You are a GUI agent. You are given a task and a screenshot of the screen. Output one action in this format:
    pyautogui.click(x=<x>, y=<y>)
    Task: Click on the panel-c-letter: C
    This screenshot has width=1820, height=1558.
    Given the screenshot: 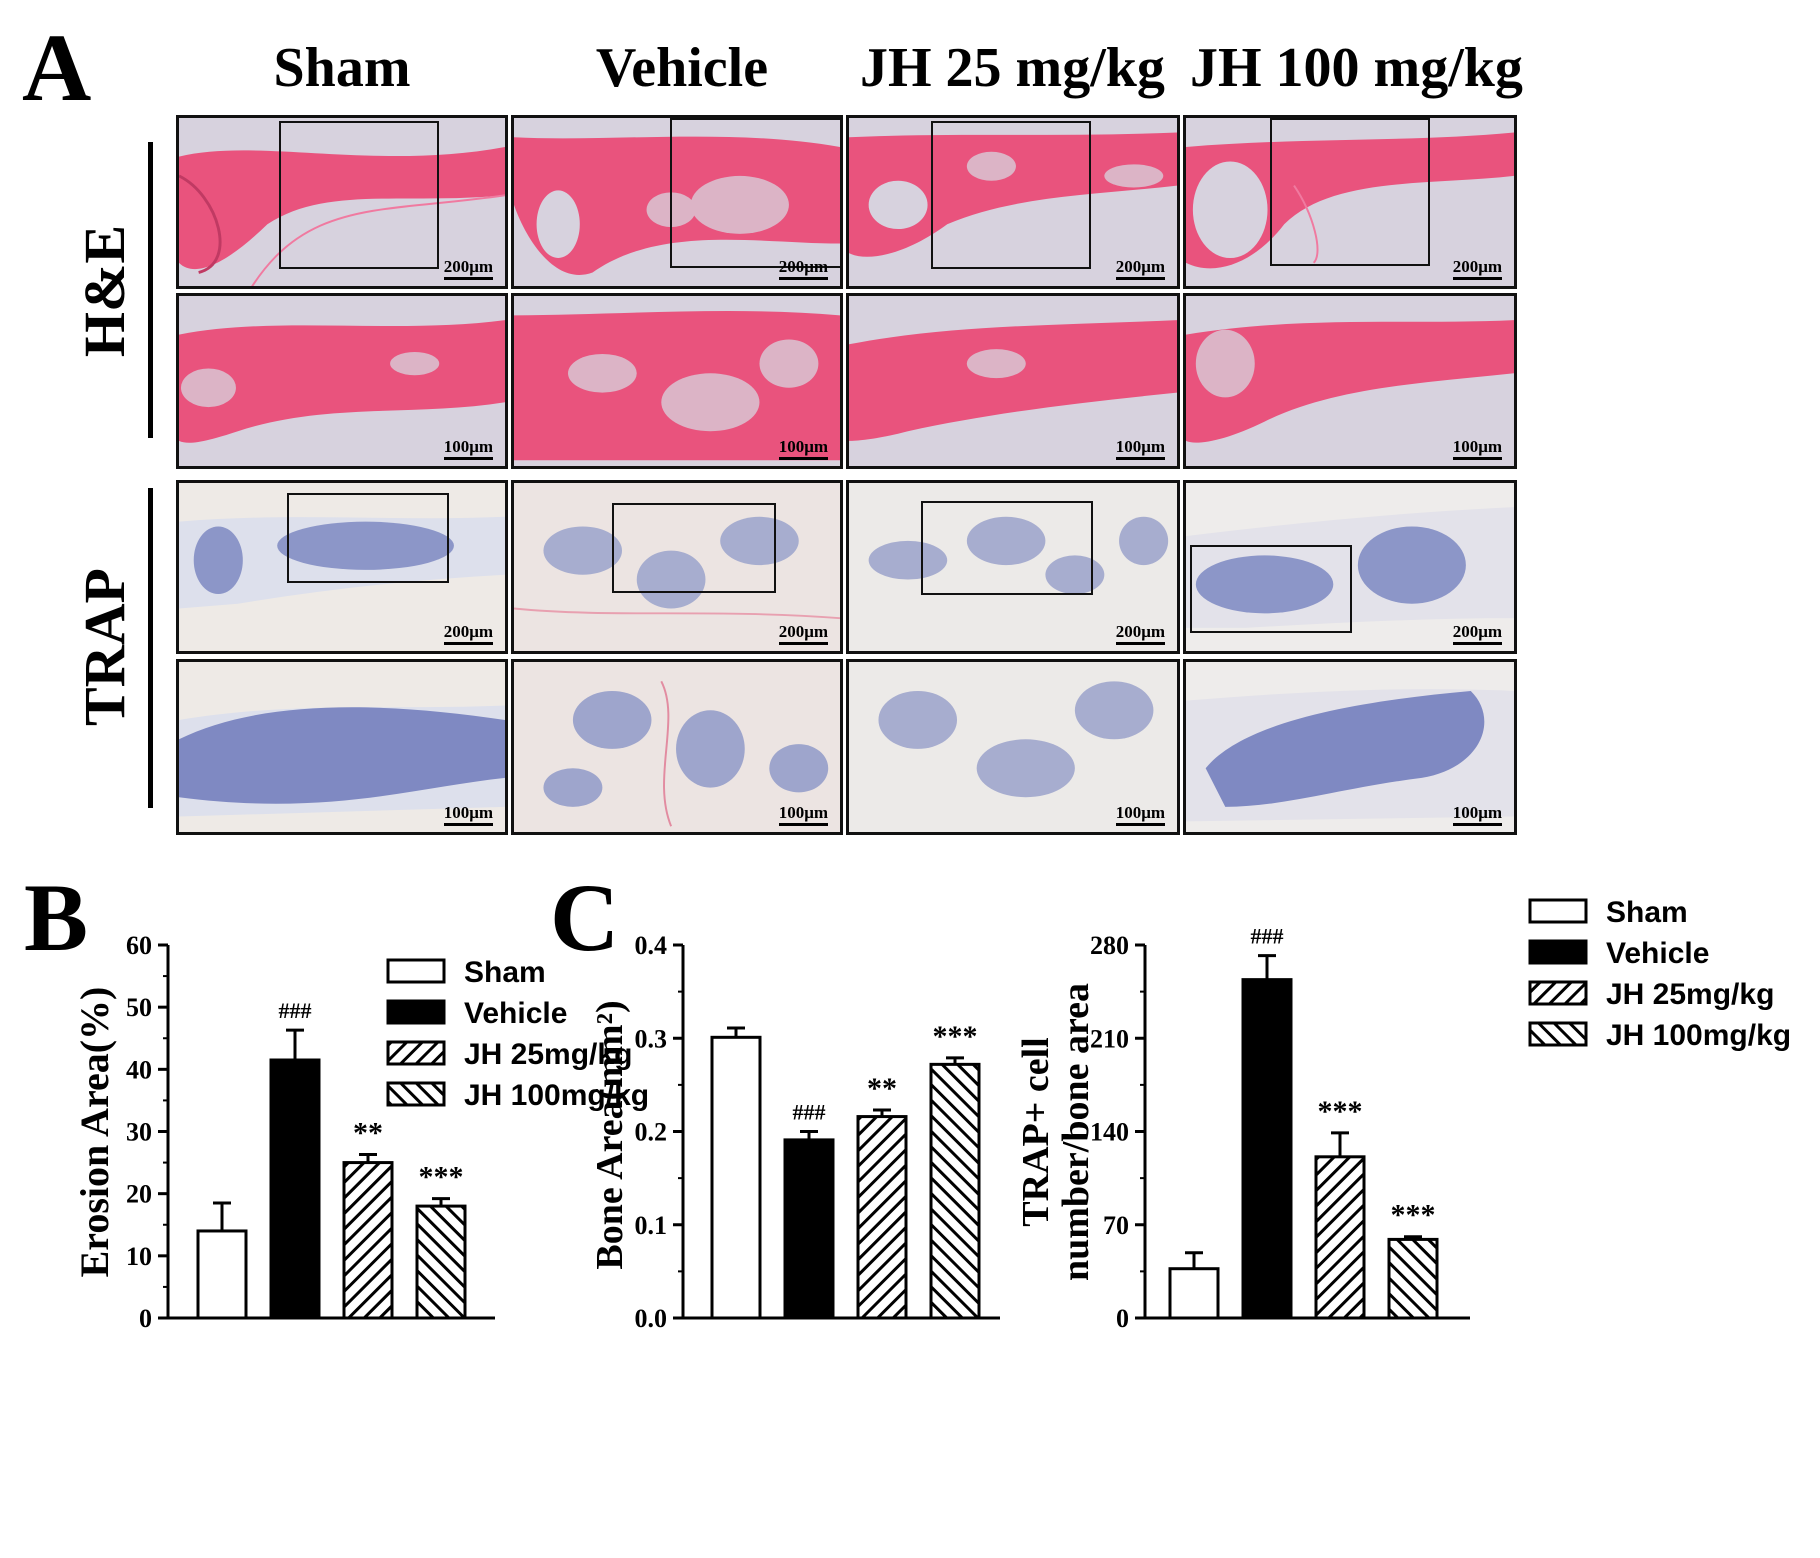 What is the action you would take?
    pyautogui.click(x=585, y=917)
    